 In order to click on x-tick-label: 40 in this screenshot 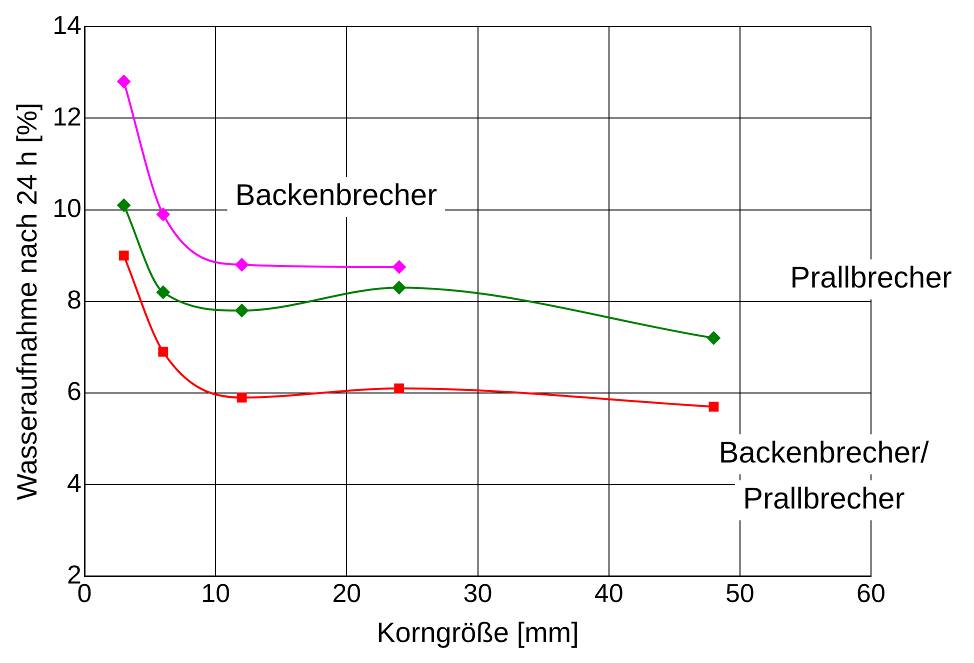, I will do `click(609, 593)`.